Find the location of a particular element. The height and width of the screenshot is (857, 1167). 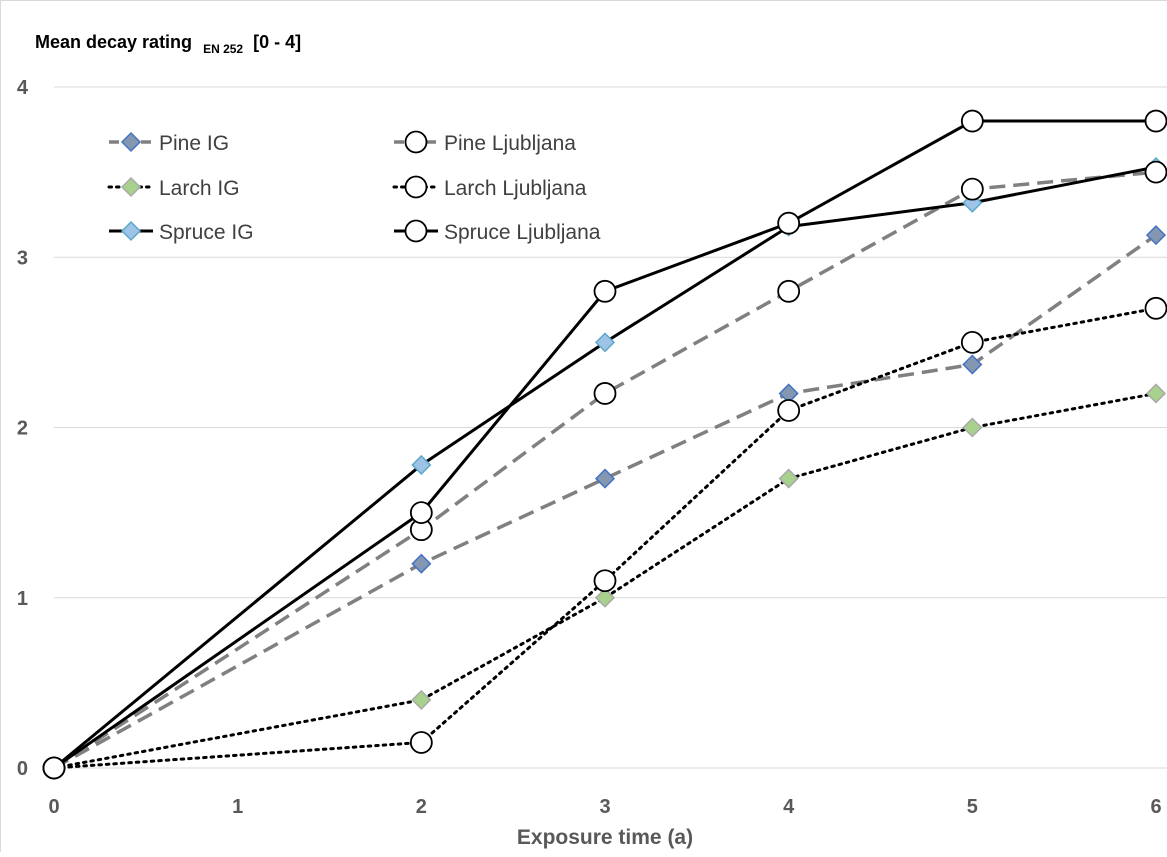

x-tick-label: 4 is located at coordinates (789, 807).